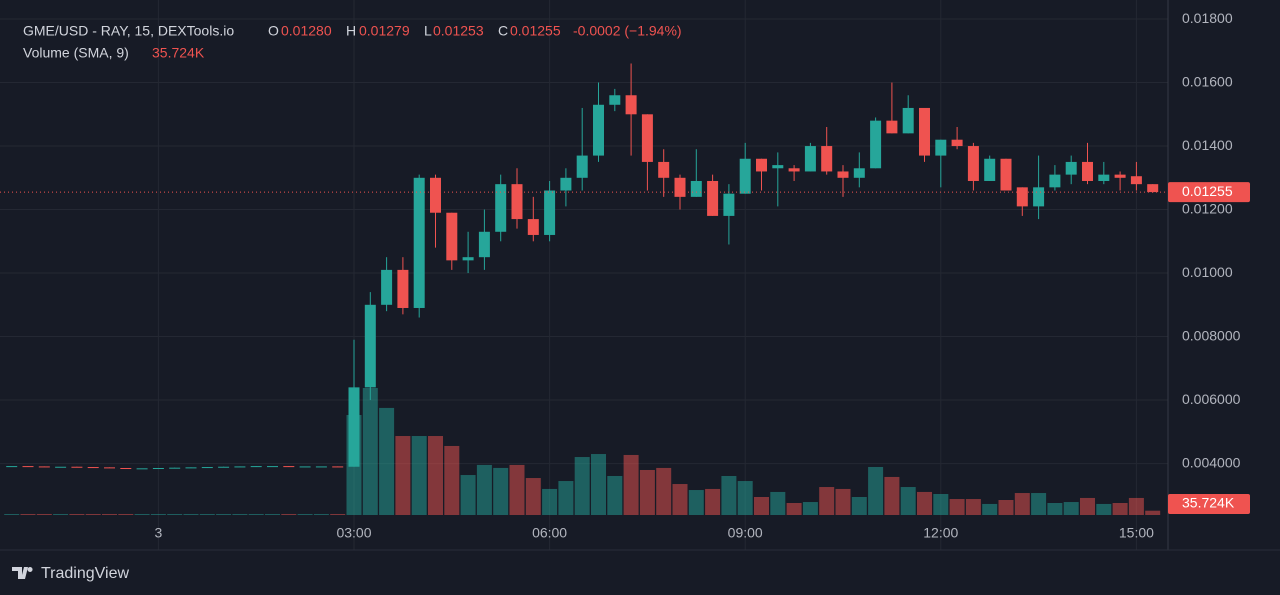 The height and width of the screenshot is (595, 1280). I want to click on y-tick-label: 0.008000, so click(1211, 335).